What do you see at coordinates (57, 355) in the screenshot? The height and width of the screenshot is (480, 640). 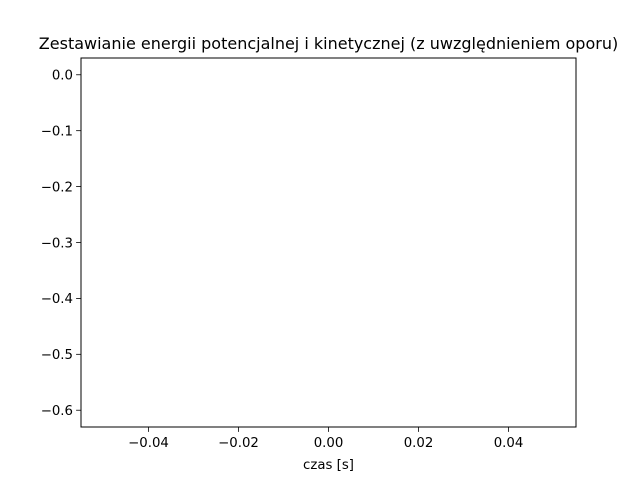 I see `y-tick-label: −0.5` at bounding box center [57, 355].